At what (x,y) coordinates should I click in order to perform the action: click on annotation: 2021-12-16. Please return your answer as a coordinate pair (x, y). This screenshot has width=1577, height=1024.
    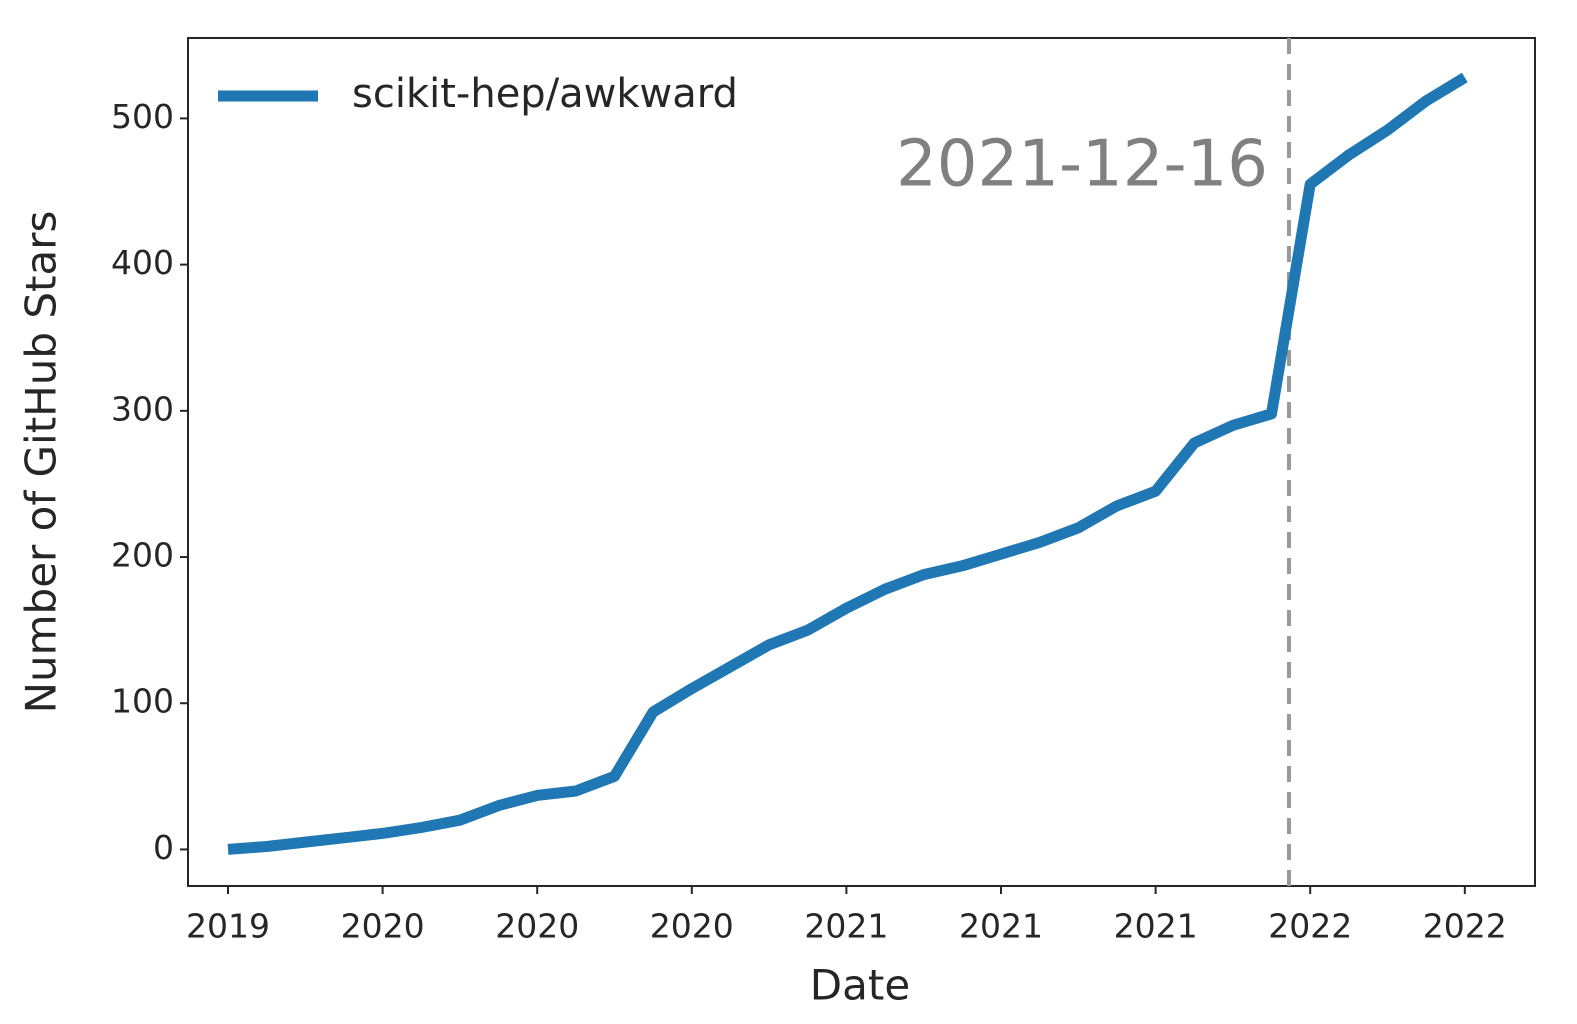
    Looking at the image, I should click on (1082, 165).